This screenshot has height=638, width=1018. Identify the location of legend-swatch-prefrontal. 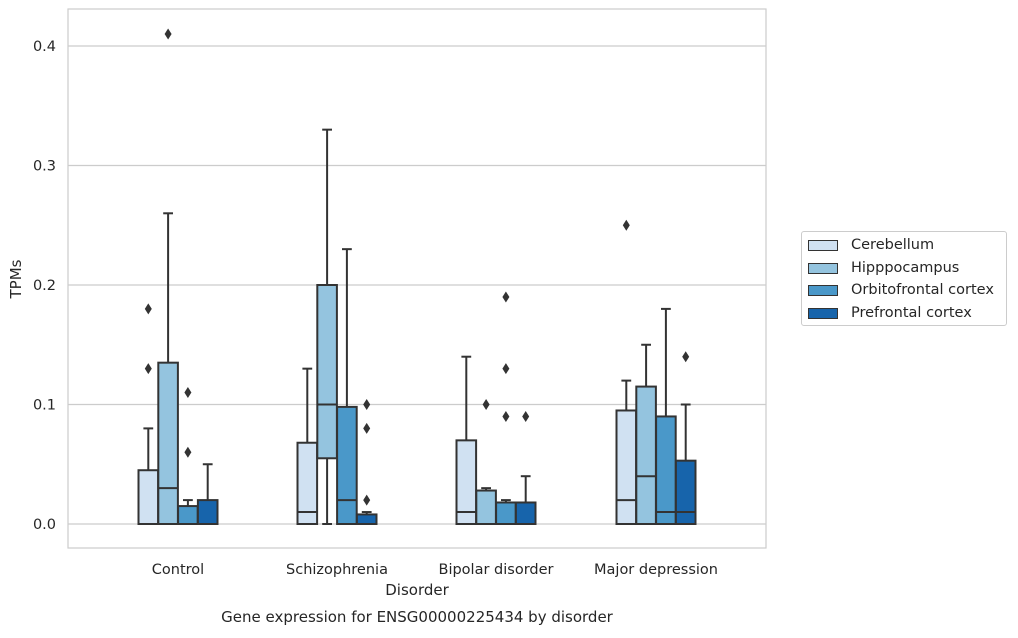
(823, 313).